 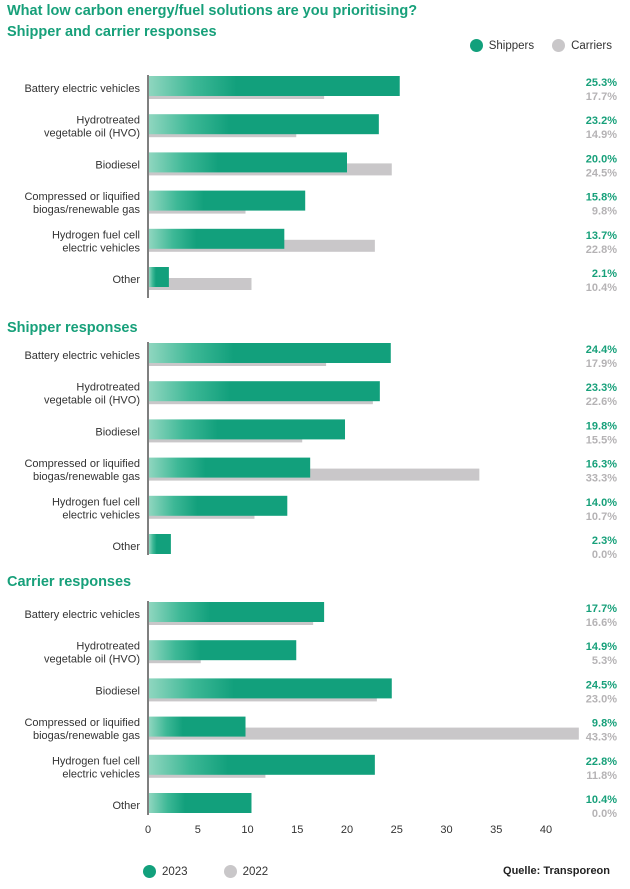 I want to click on x-tick-label: 30, so click(x=446, y=830).